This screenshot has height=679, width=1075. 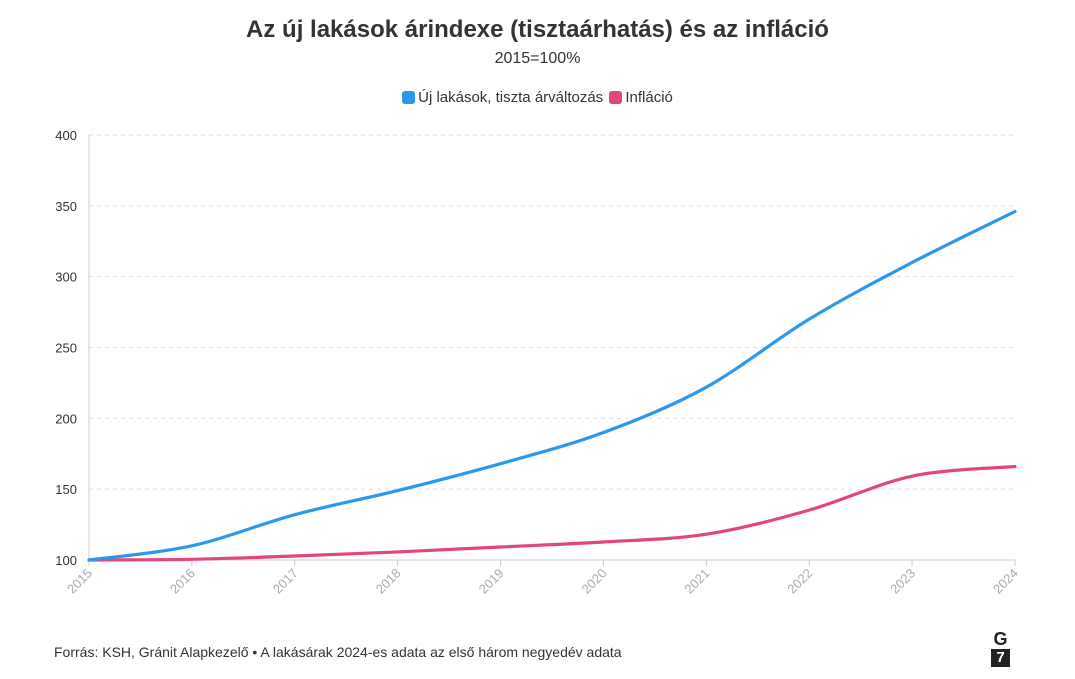 What do you see at coordinates (594, 581) in the screenshot?
I see `x-tick-label-2020: 2020` at bounding box center [594, 581].